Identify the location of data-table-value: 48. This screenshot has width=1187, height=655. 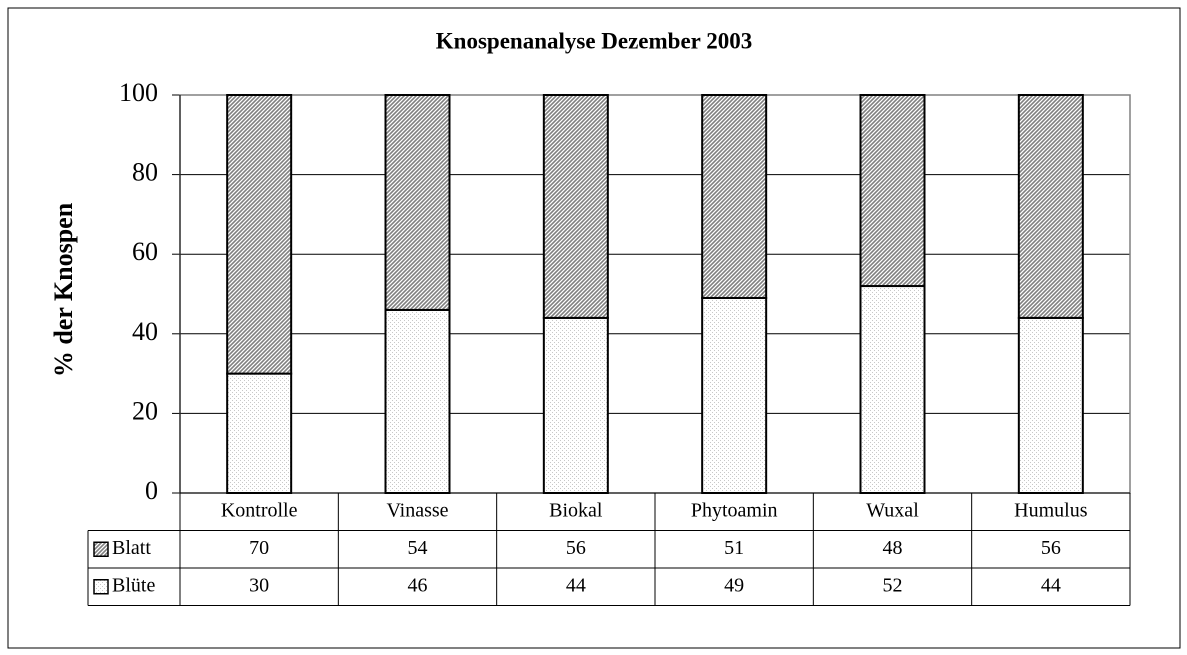
(893, 548).